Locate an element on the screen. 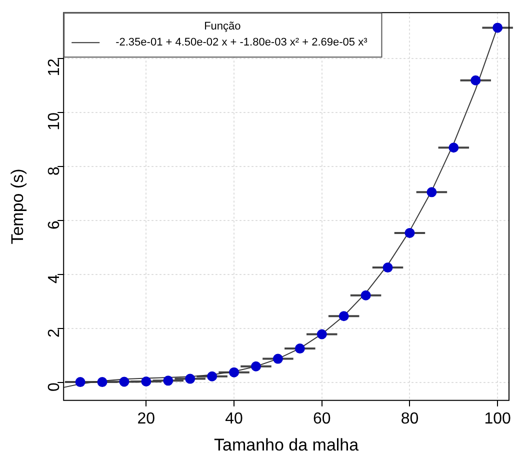  y-tick-label: 2 is located at coordinates (55, 333).